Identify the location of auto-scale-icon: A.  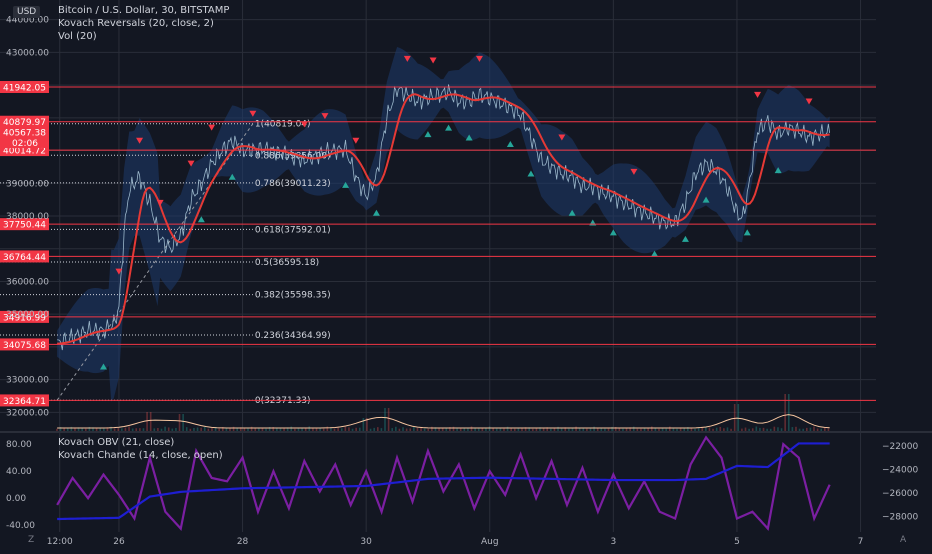
(903, 540).